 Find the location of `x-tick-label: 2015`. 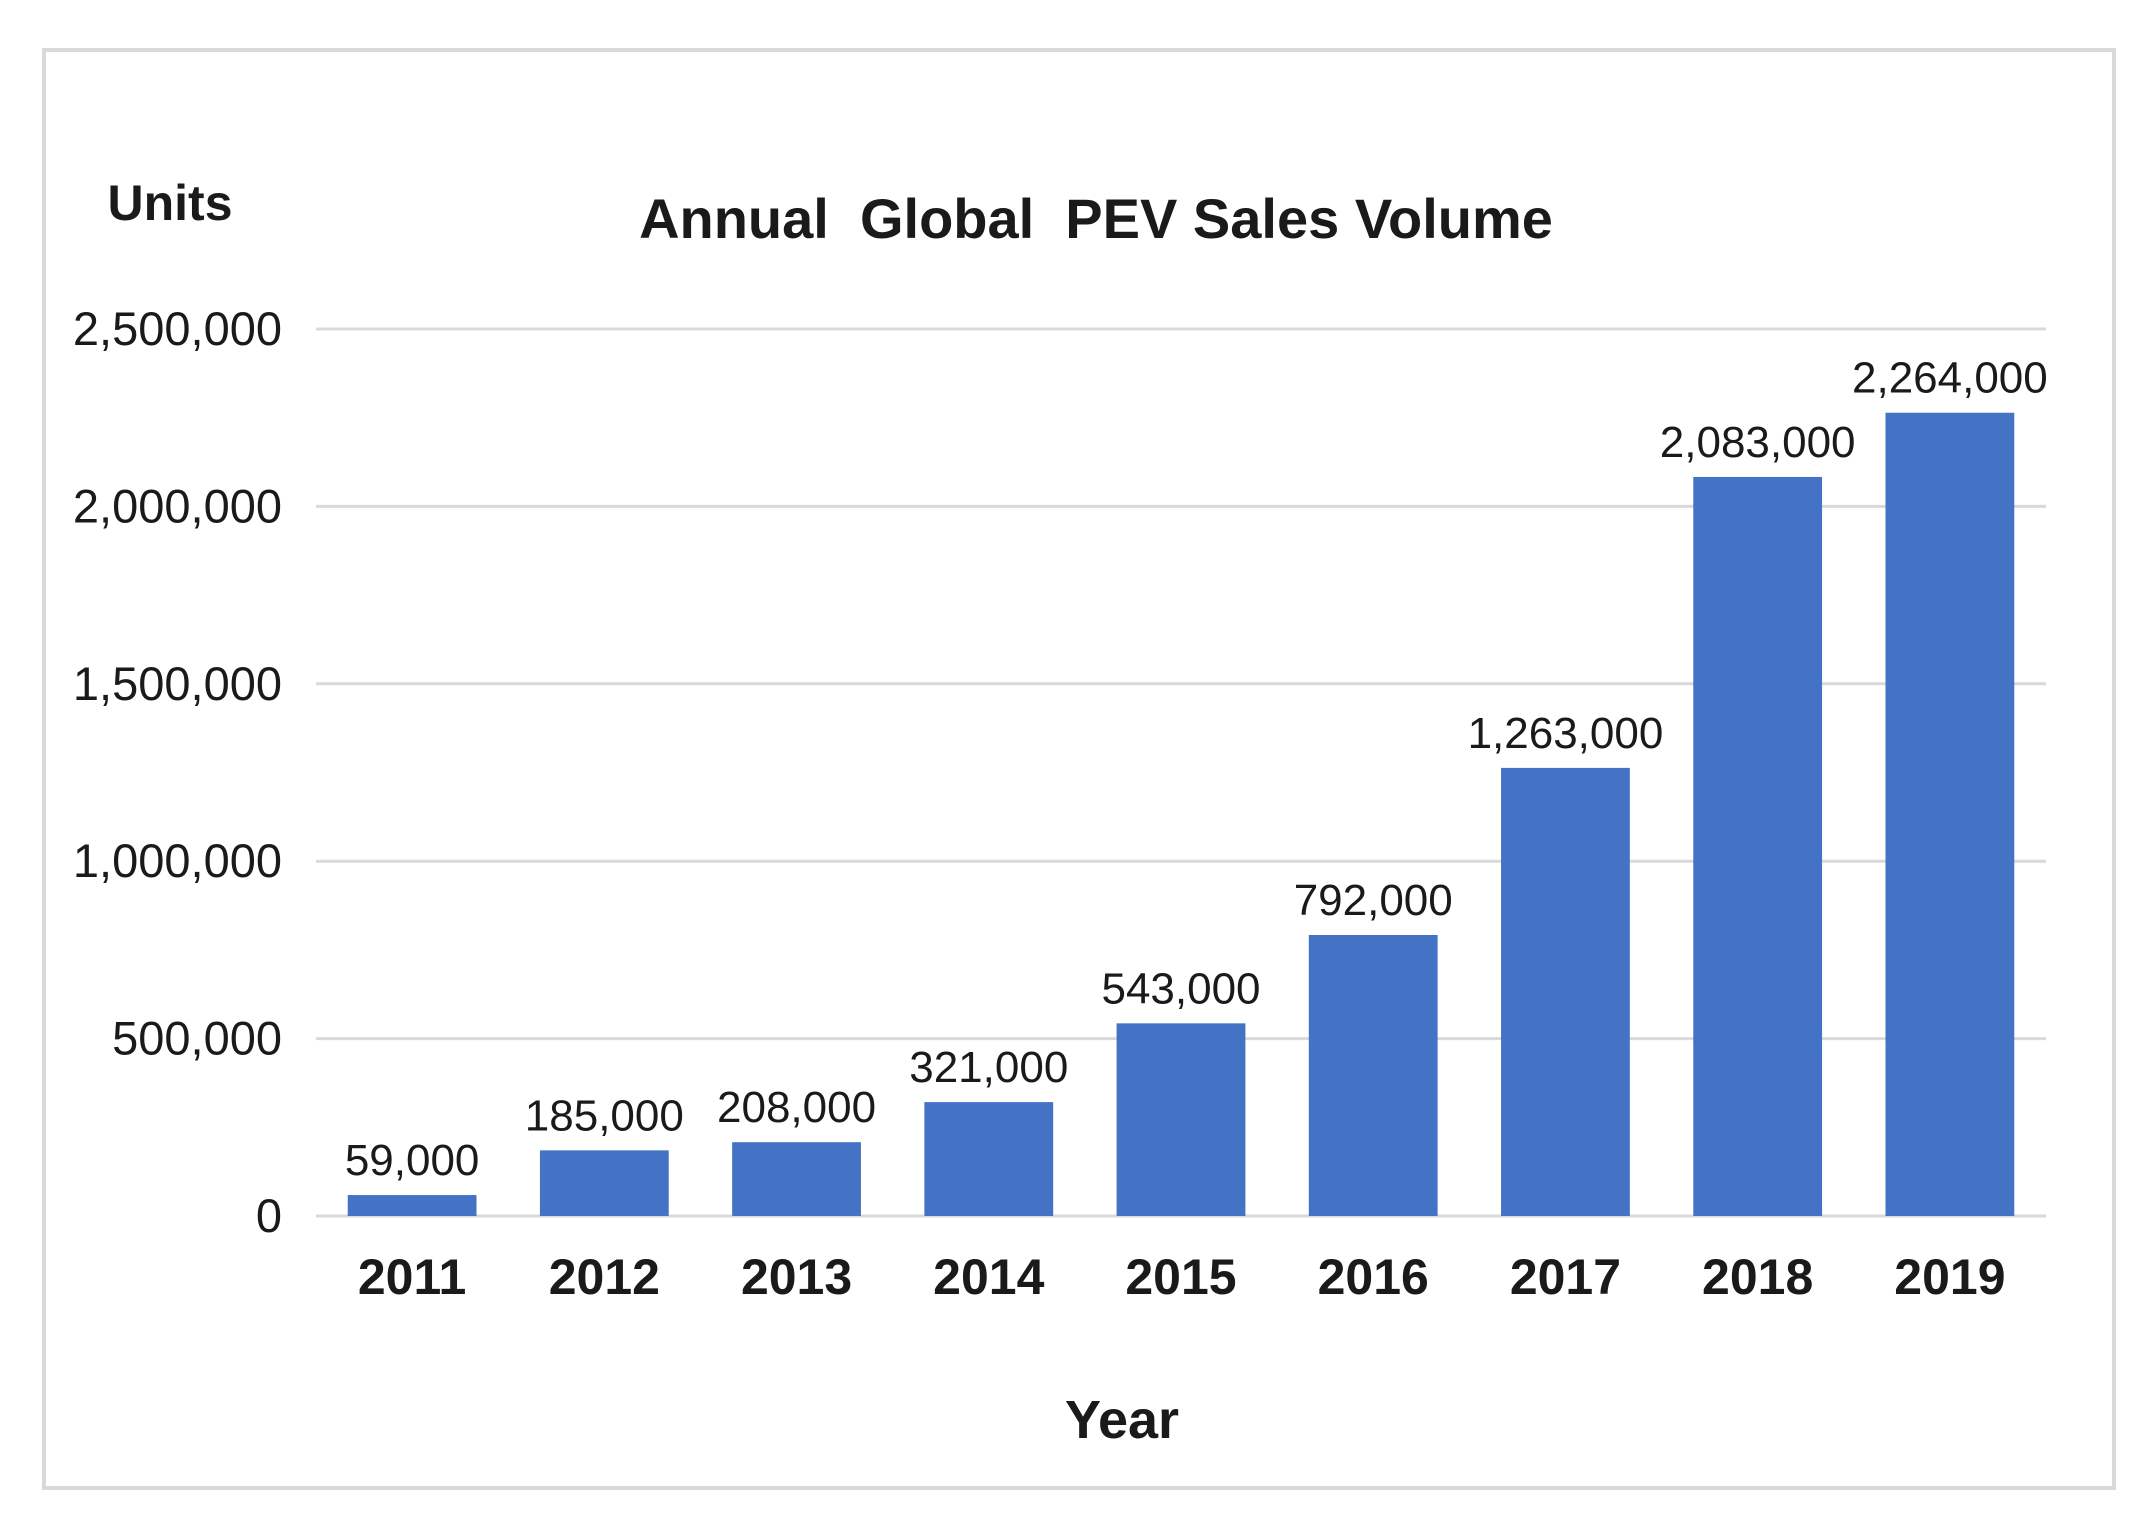

x-tick-label: 2015 is located at coordinates (1180, 1277).